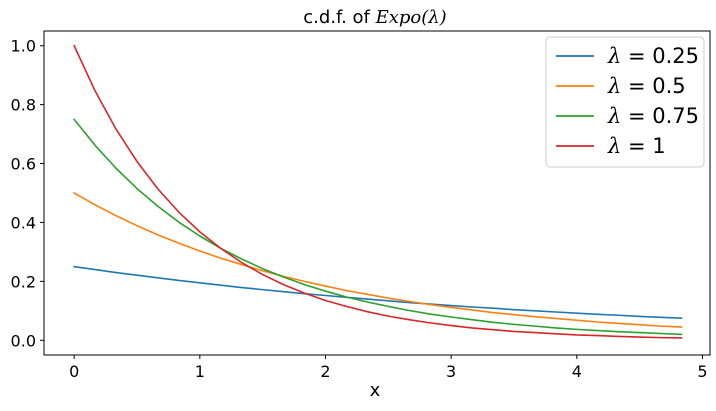 Image resolution: width=716 pixels, height=411 pixels. I want to click on y-tick-label: 1.0, so click(23, 46).